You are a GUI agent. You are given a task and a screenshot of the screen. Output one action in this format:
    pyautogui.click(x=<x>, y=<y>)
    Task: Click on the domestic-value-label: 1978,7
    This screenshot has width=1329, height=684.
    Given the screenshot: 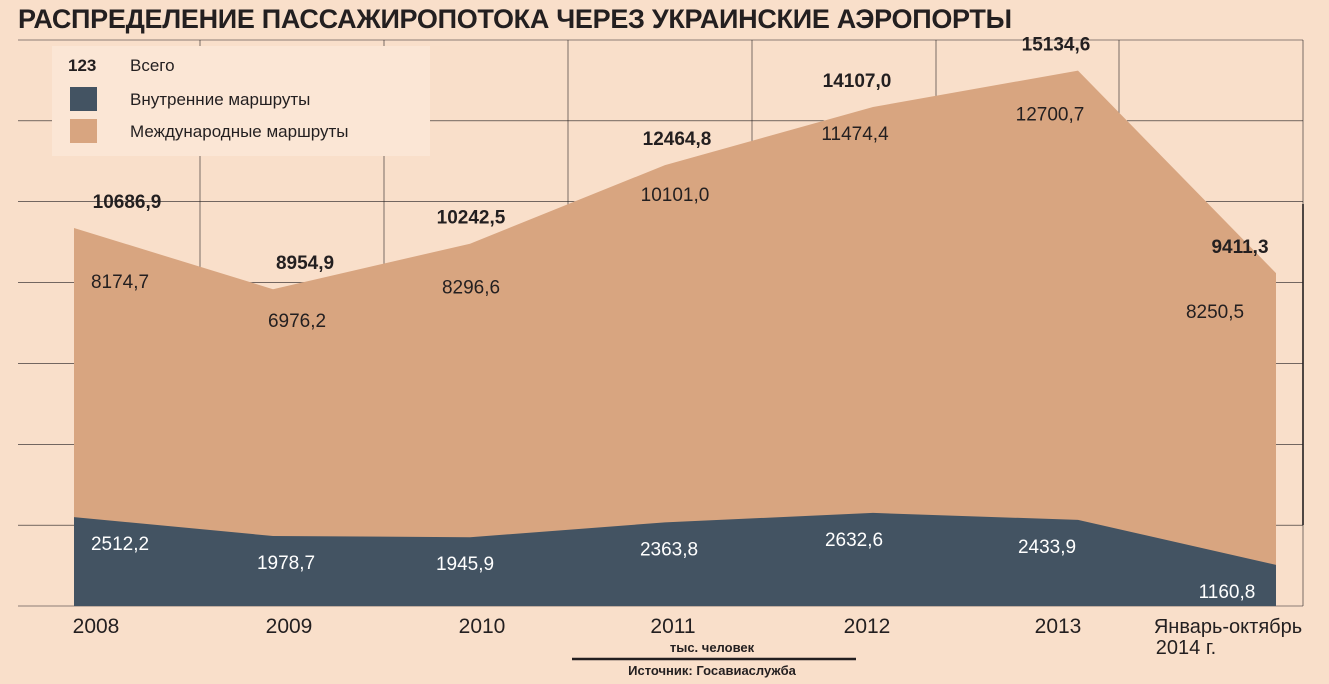 What is the action you would take?
    pyautogui.click(x=286, y=563)
    